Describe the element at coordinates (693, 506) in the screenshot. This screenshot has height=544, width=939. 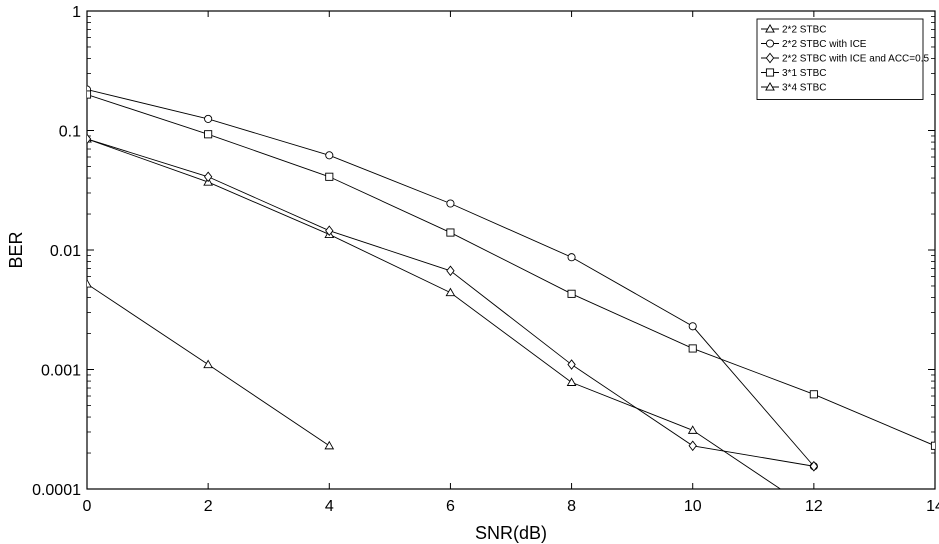
I see `x-tick-label: 10` at that location.